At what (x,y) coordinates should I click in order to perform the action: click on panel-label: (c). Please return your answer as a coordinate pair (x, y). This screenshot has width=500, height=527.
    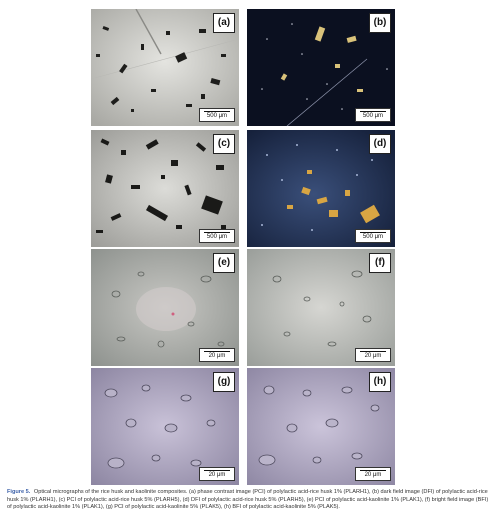
    Looking at the image, I should click on (224, 144).